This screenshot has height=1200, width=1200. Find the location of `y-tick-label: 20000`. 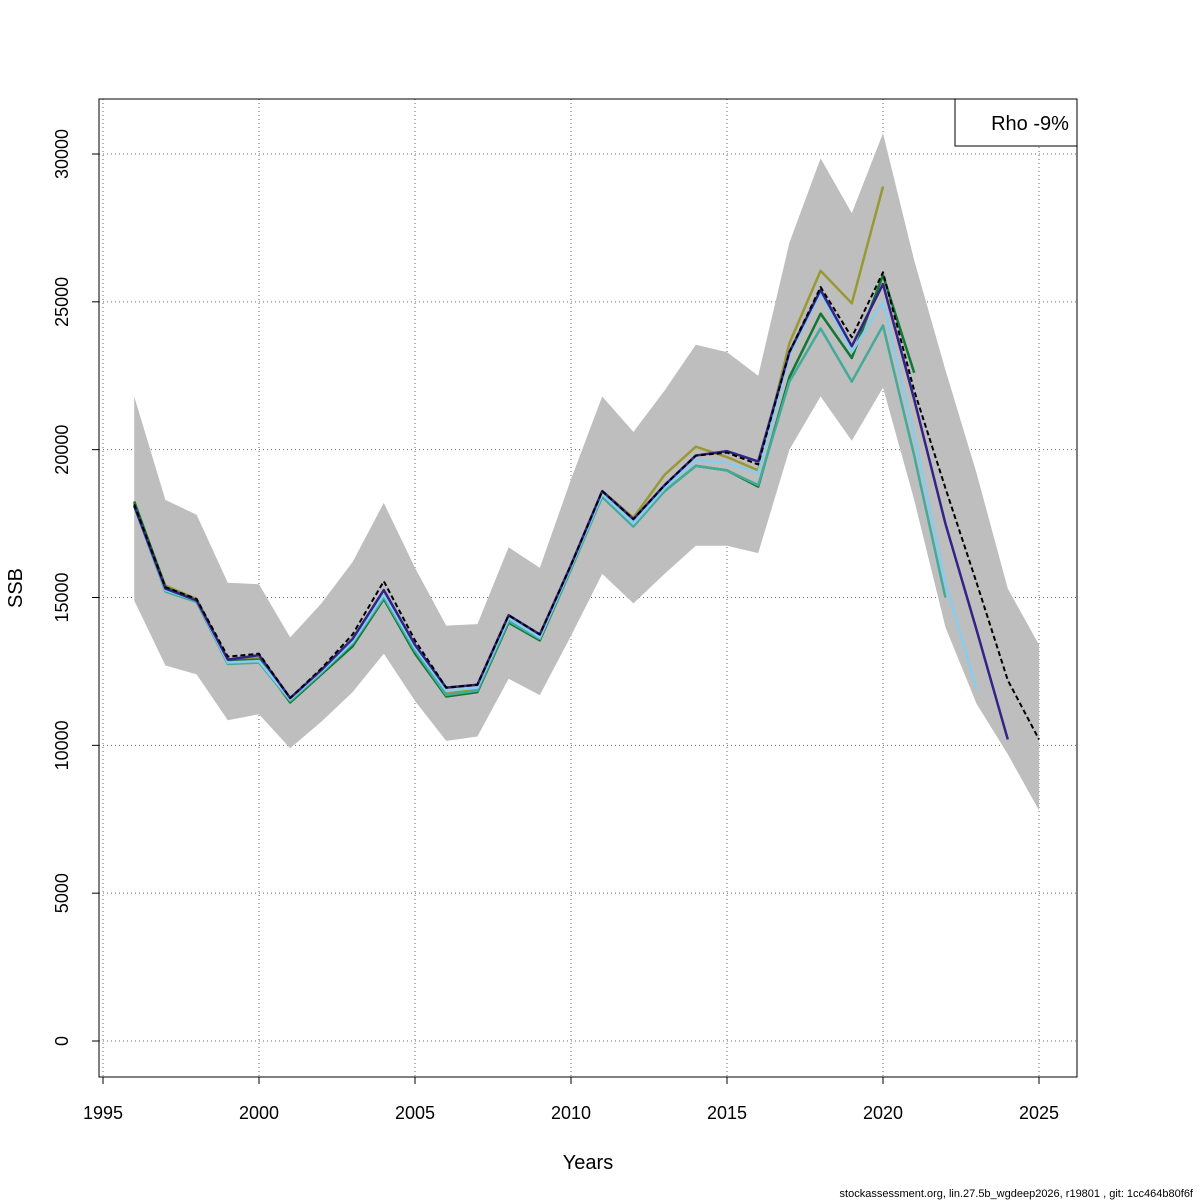

y-tick-label: 20000 is located at coordinates (62, 450).